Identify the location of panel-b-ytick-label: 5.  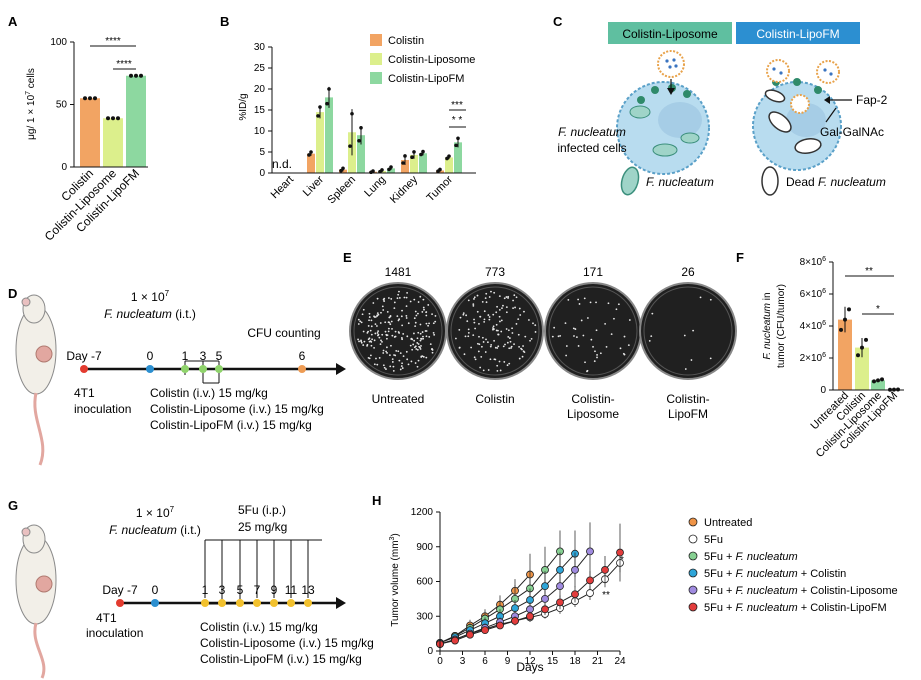
(262, 152).